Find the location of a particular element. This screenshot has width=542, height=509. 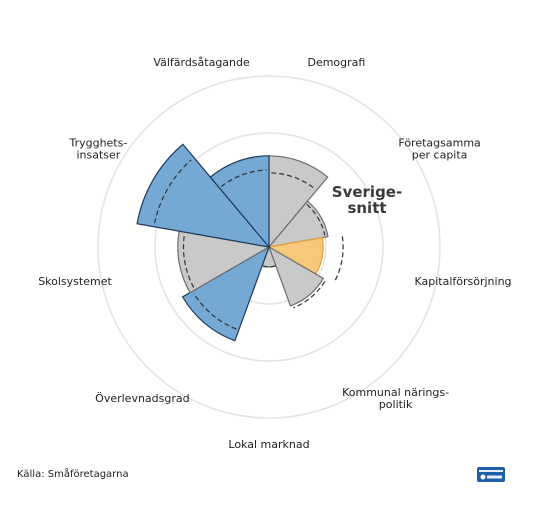

average-outline is located at coordinates (249, 244).